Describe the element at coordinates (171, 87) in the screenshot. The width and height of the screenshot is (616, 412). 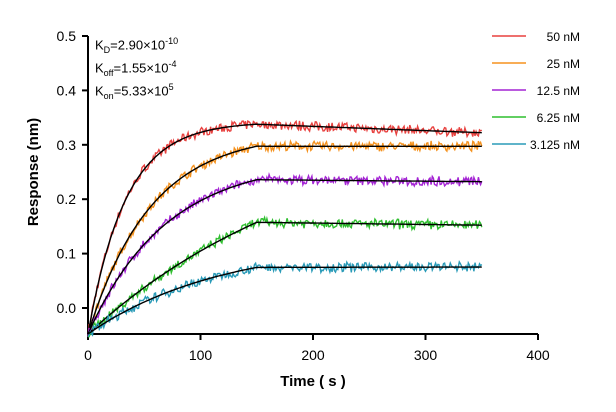
I see `kon-exponent: 5` at that location.